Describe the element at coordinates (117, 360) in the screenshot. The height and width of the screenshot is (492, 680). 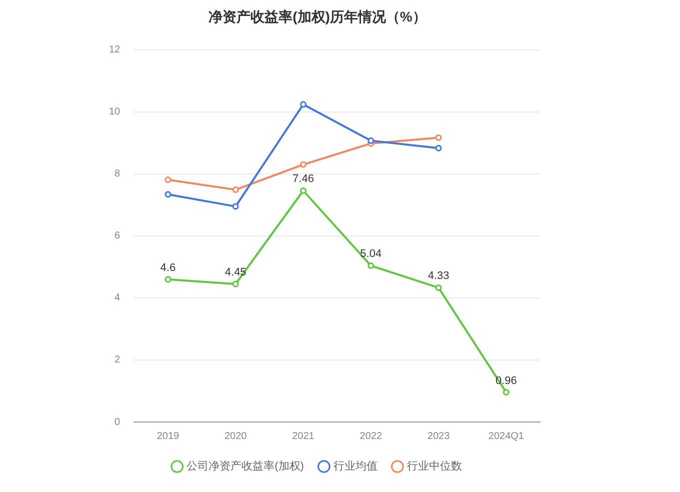
I see `y-tick-label: 2` at that location.